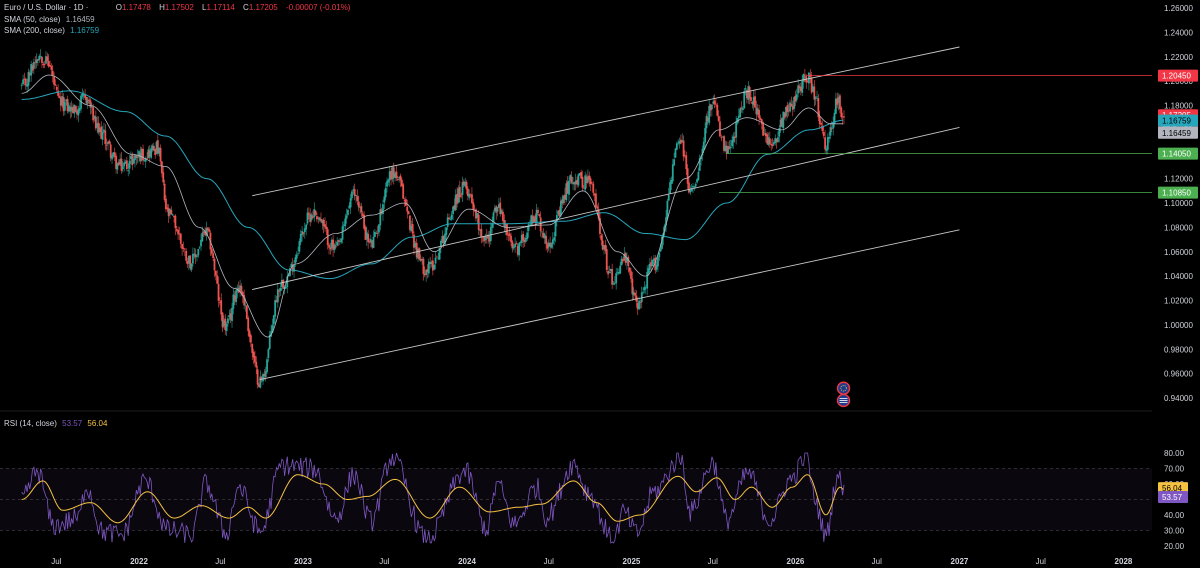  I want to click on close-value: 1.17205, so click(263, 7).